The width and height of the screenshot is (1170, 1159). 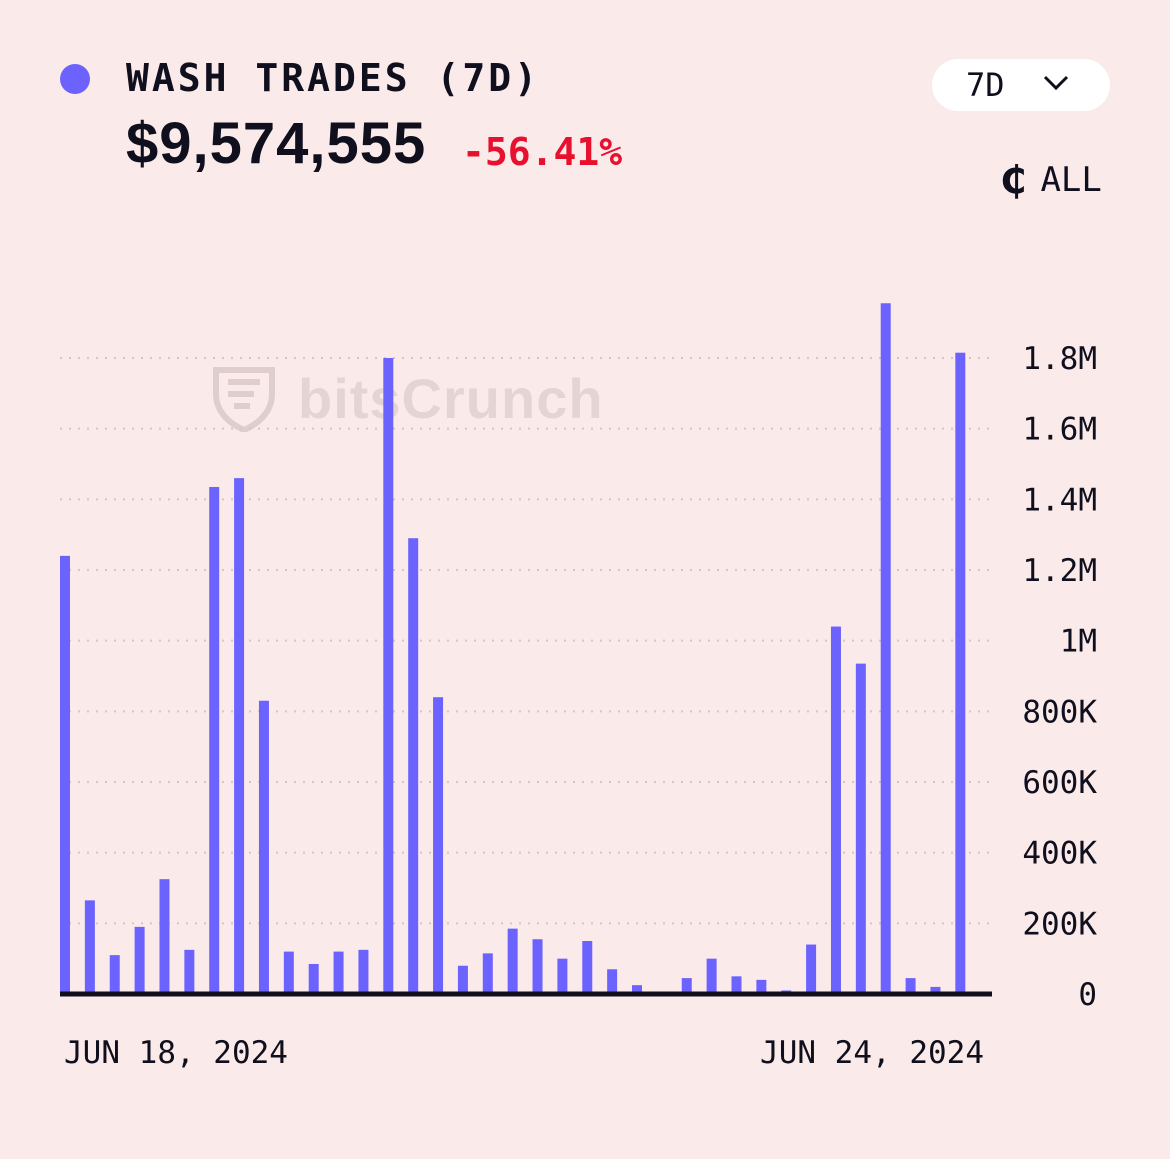 I want to click on y-tick-label: 0, so click(x=1087, y=995).